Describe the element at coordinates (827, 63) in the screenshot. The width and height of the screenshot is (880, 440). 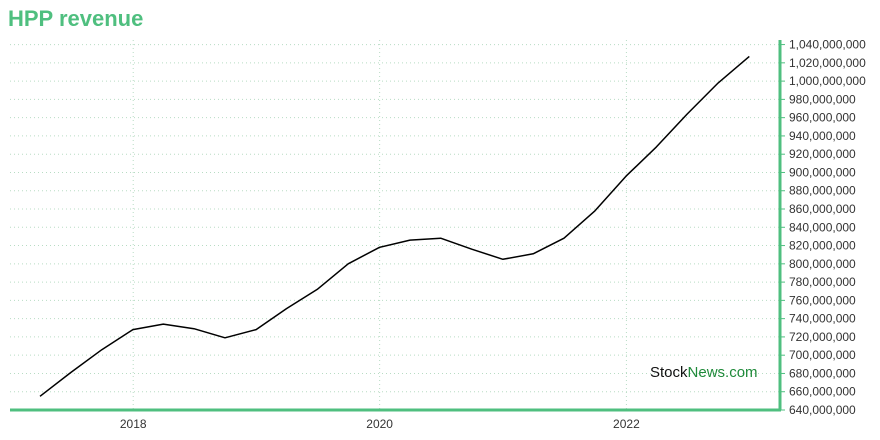
I see `y-tick-label: 1,020,000,000` at that location.